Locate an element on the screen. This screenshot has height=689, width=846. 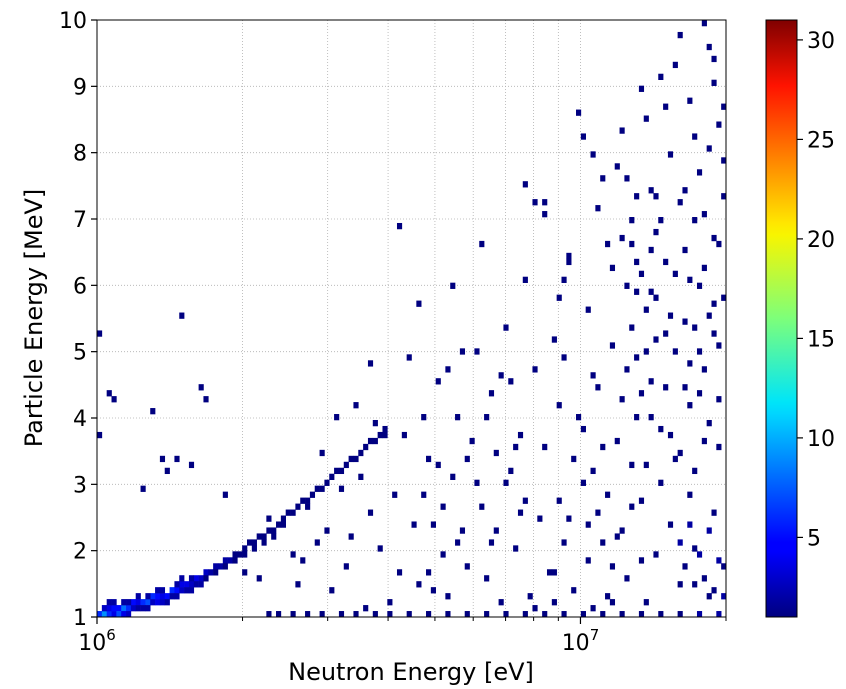
y-tick-label: 1 is located at coordinates (80, 618).